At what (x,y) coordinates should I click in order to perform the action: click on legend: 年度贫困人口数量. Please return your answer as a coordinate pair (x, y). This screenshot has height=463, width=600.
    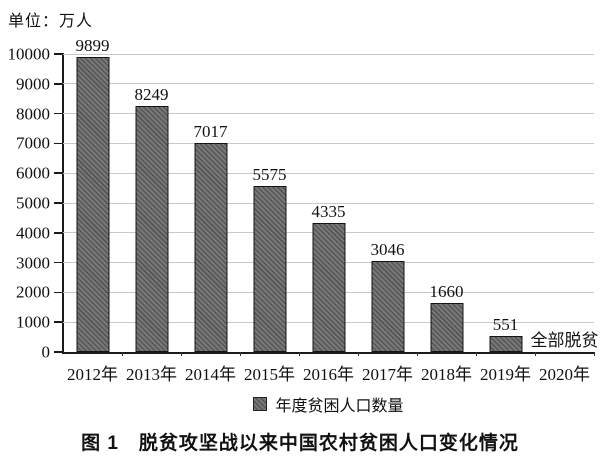
    Looking at the image, I should click on (328, 404).